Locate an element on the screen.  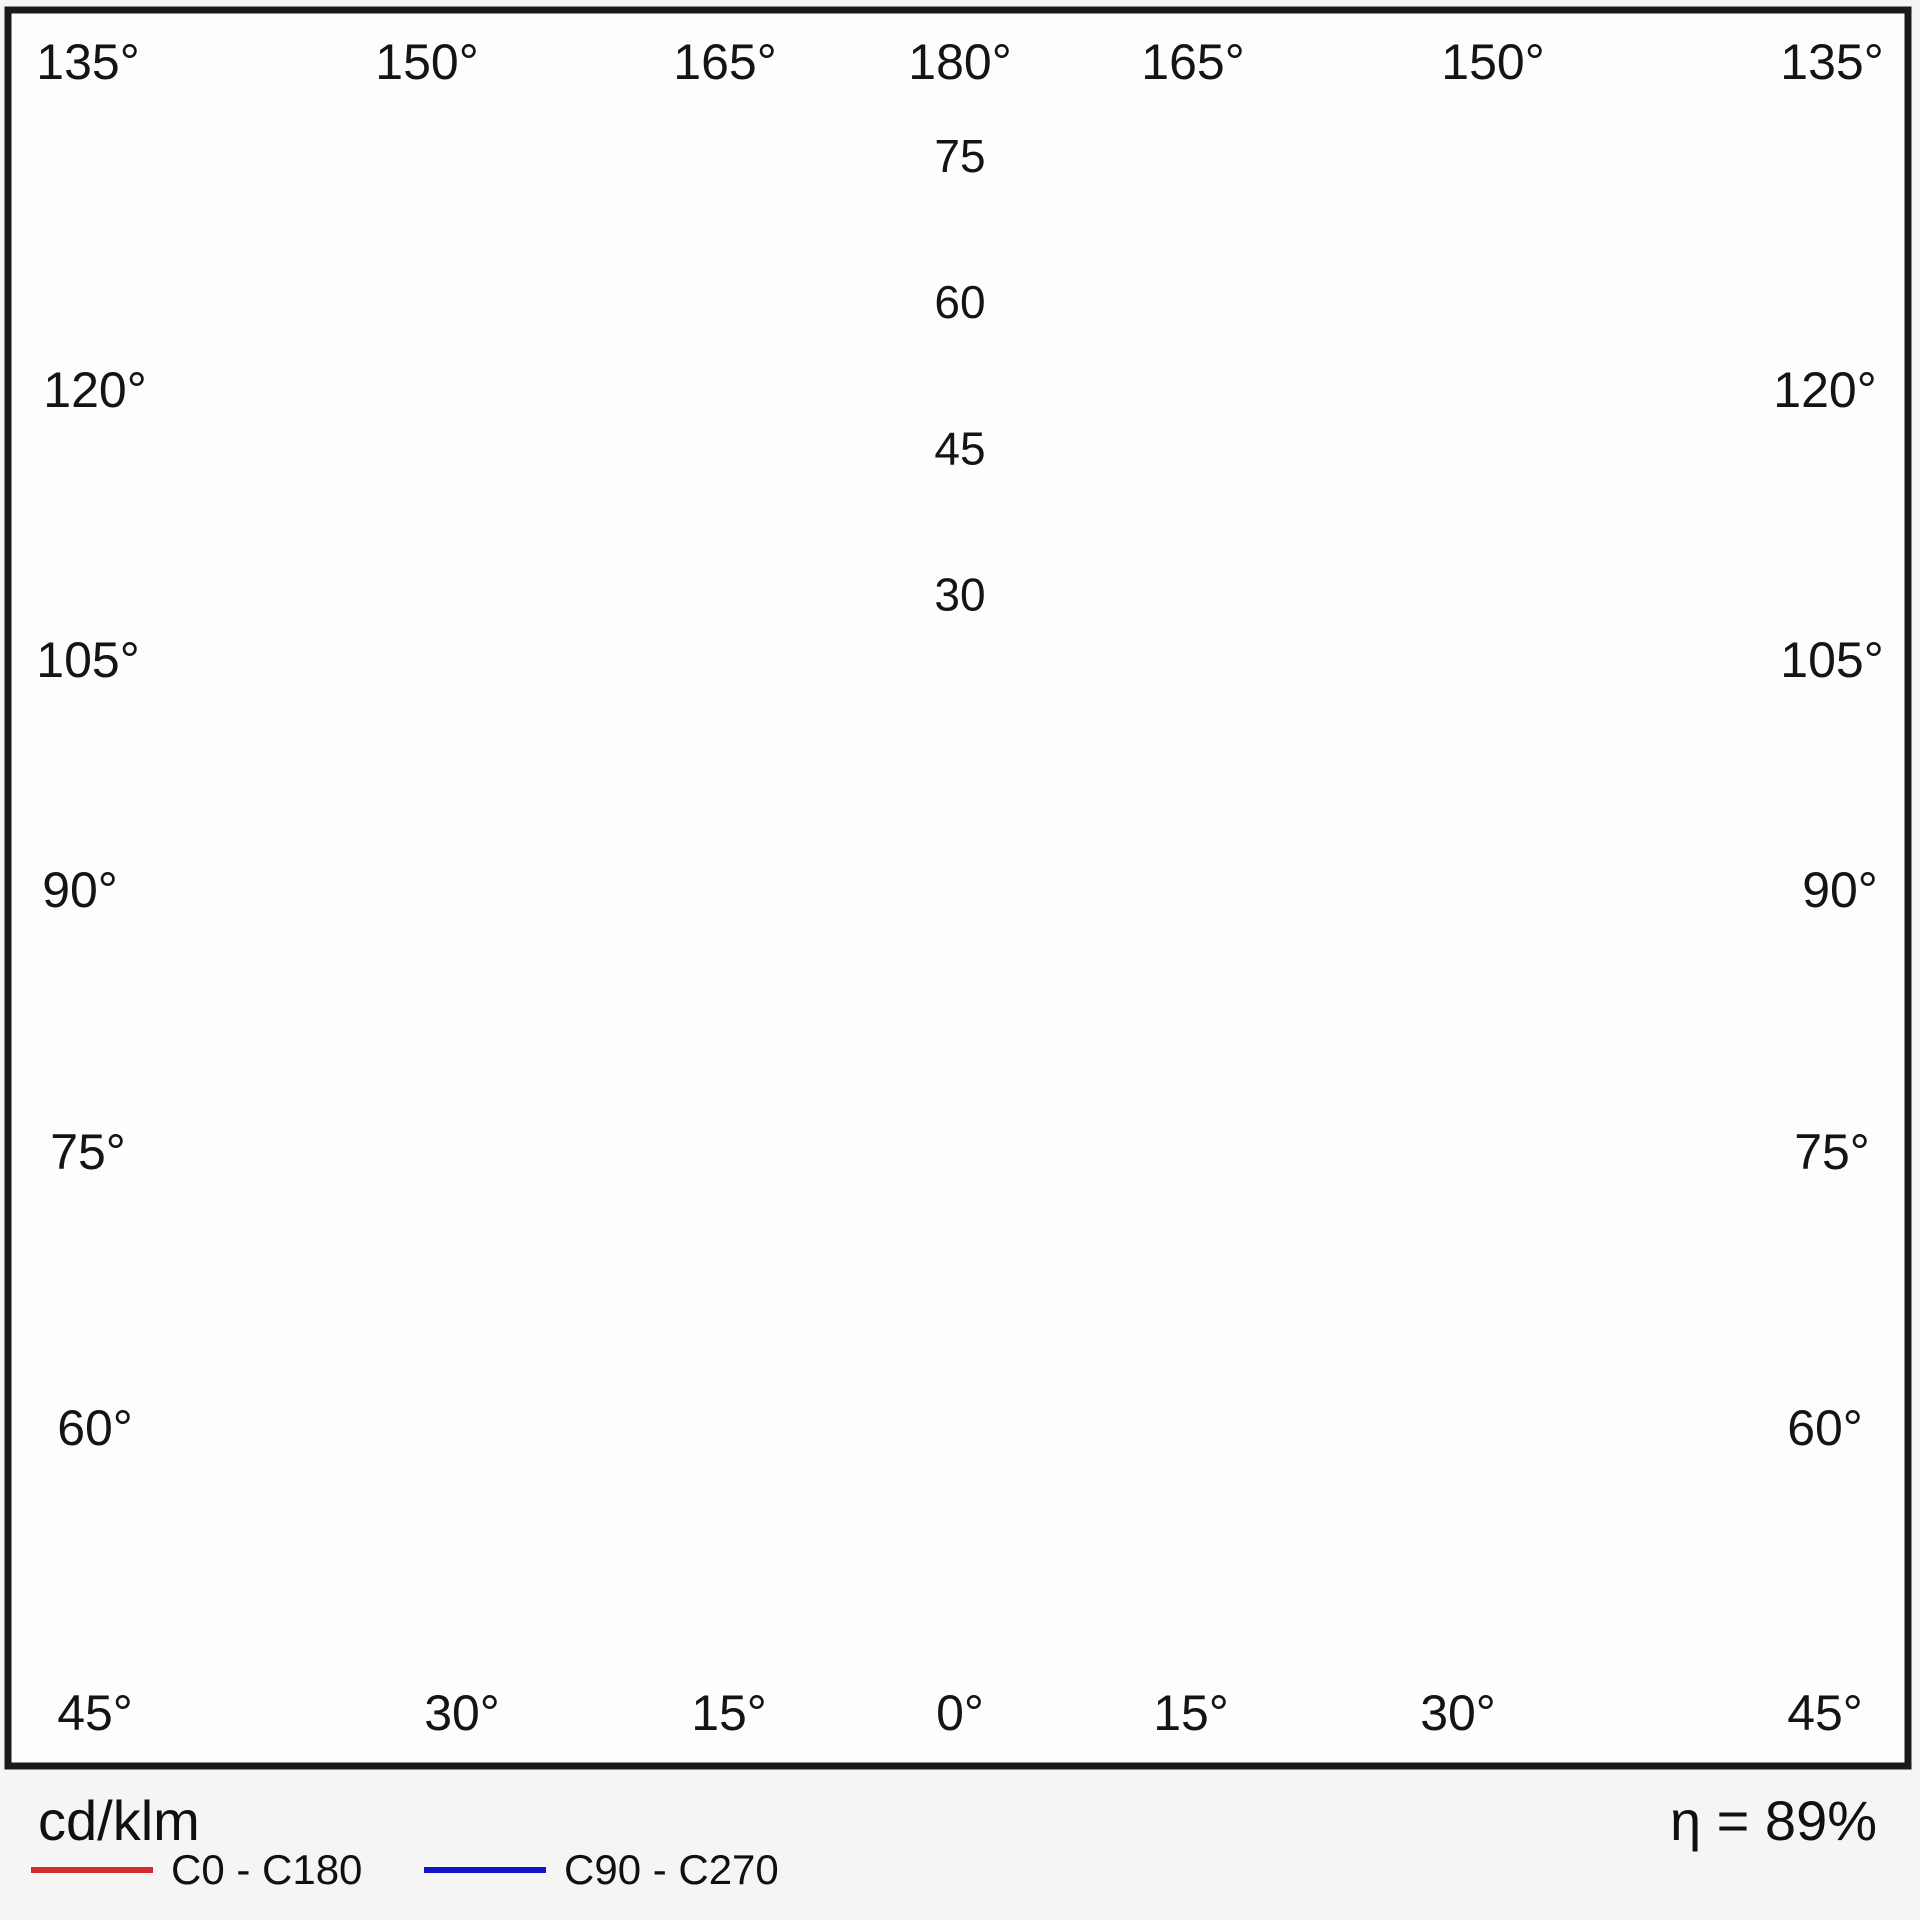
angle-label-top-6: 135° is located at coordinates (1831, 62).